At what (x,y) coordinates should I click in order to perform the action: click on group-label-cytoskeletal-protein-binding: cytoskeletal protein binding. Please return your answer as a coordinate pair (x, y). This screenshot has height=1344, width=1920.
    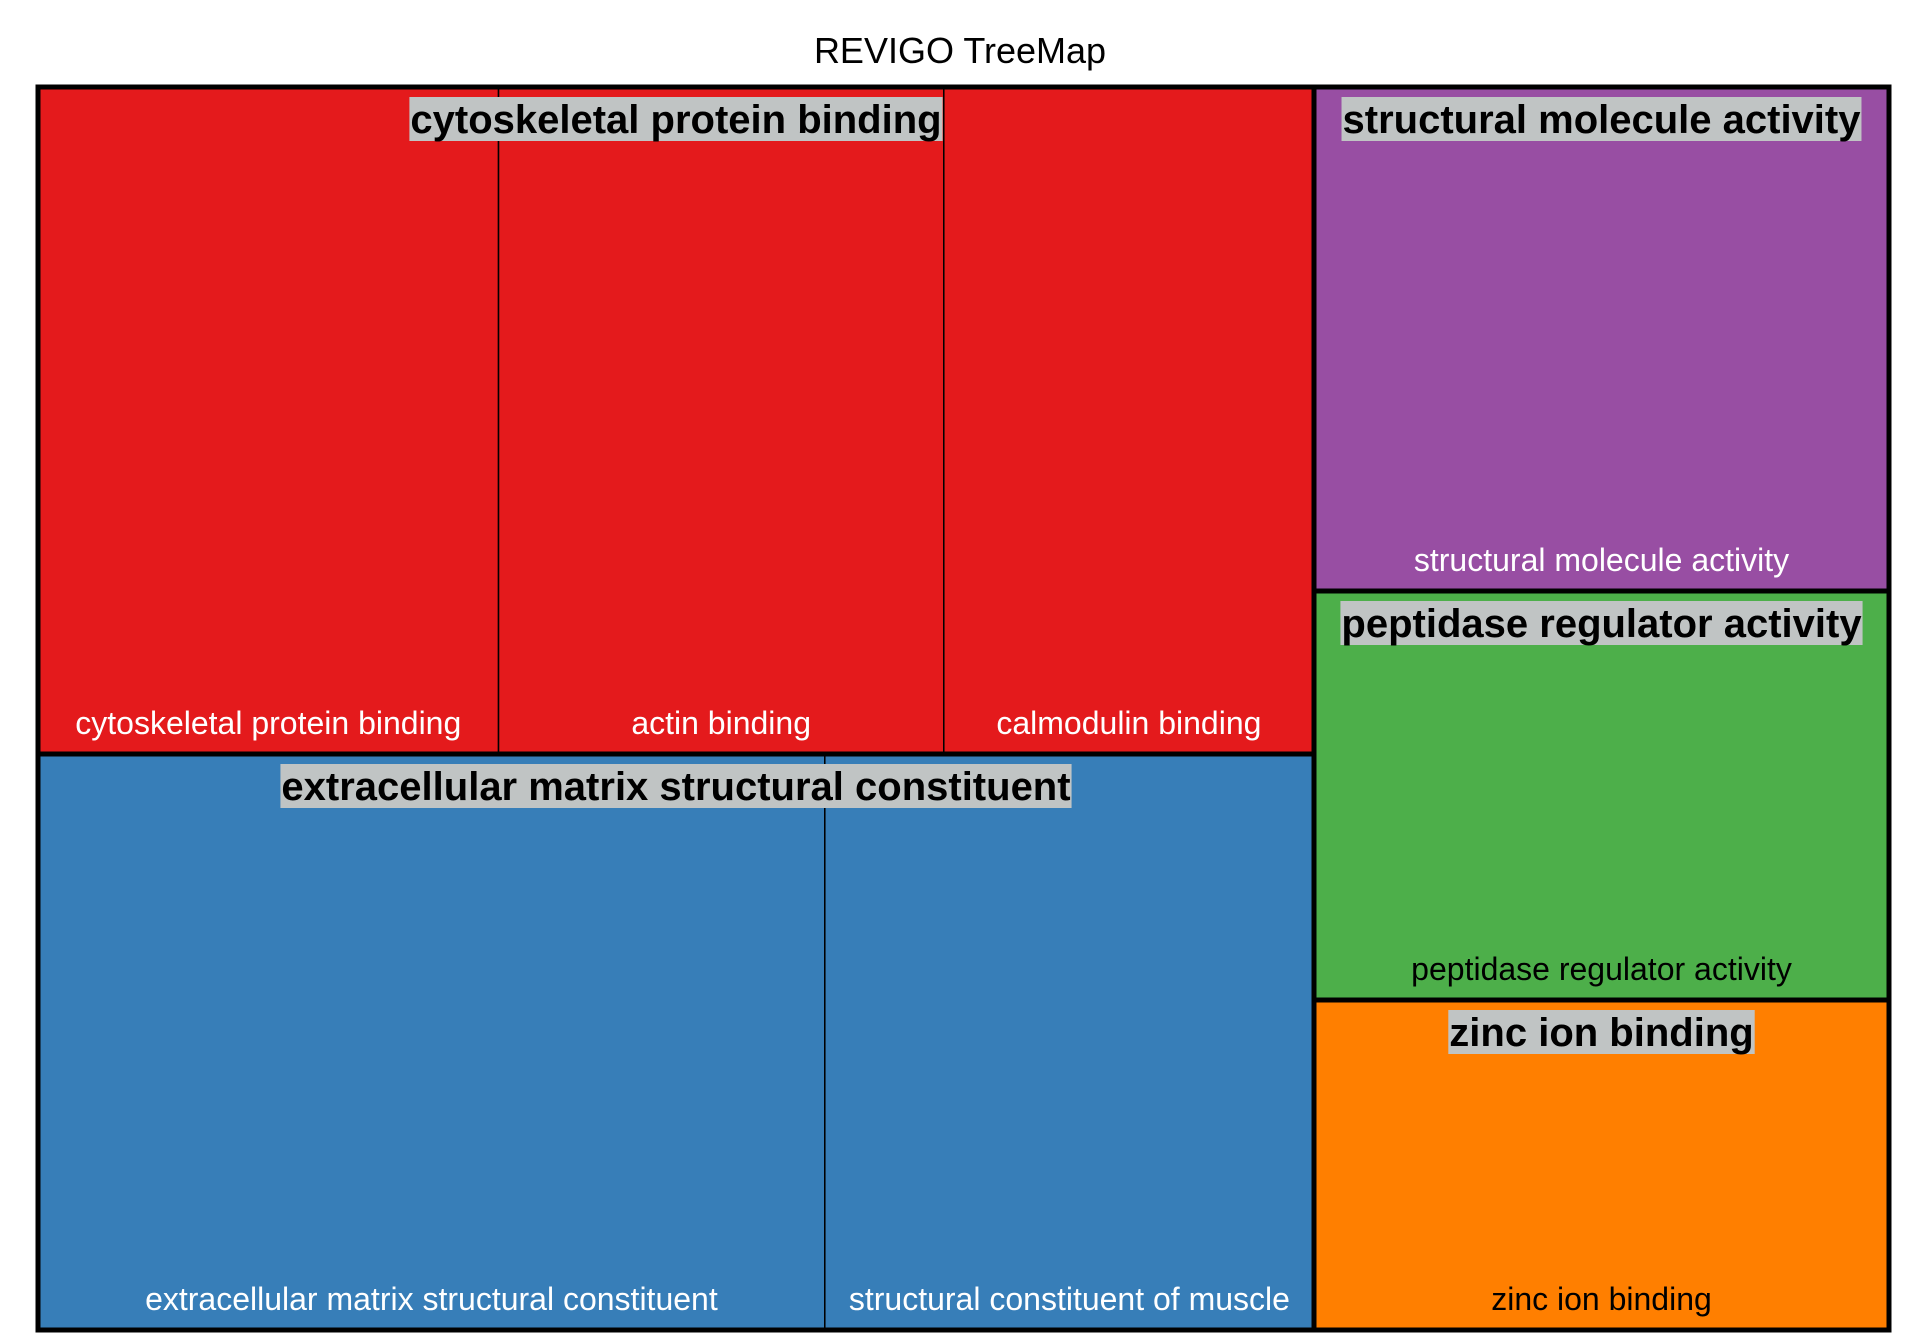
    Looking at the image, I should click on (675, 120).